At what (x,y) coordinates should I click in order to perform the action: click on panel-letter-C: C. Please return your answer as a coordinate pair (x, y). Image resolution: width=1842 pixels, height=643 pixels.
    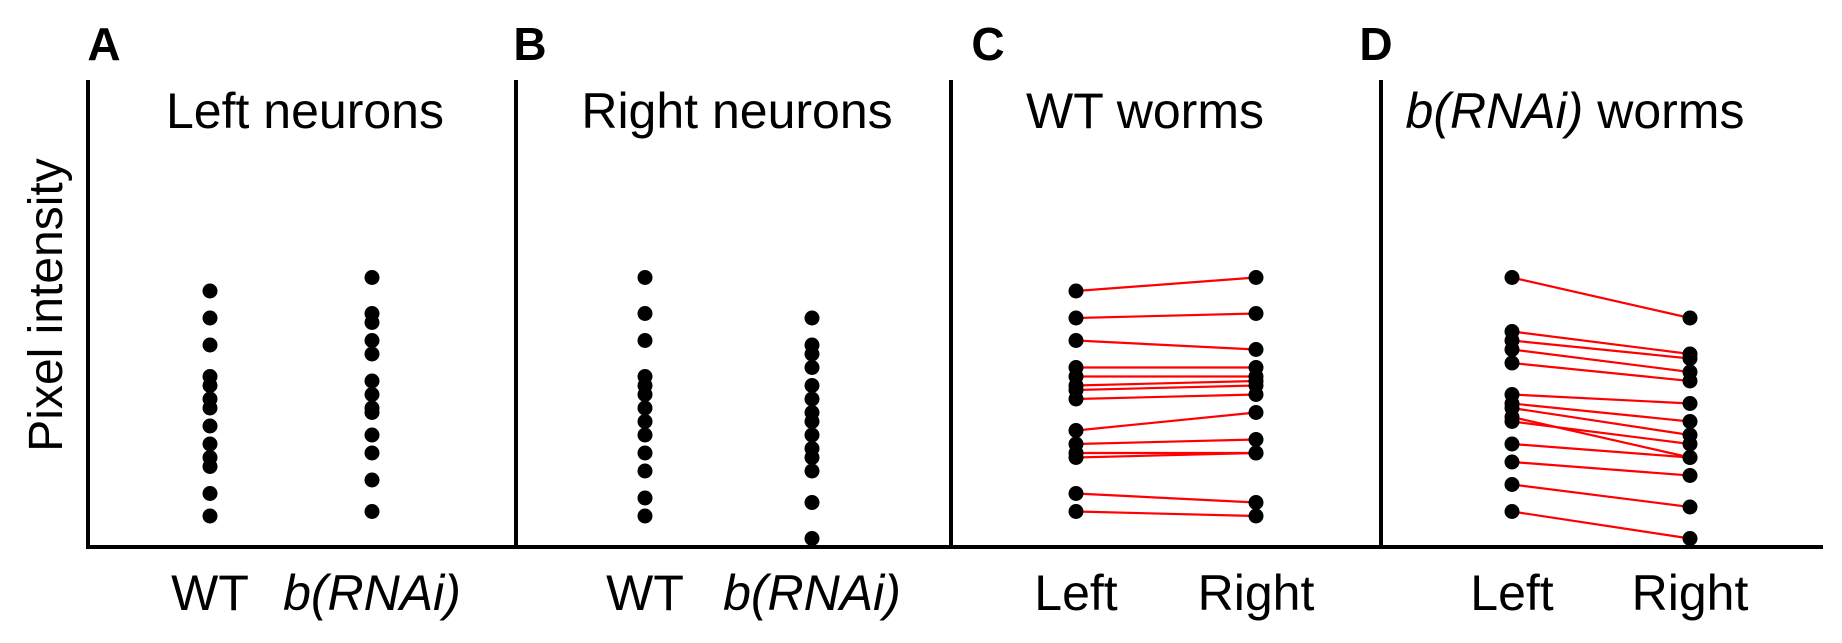
    Looking at the image, I should click on (987, 44).